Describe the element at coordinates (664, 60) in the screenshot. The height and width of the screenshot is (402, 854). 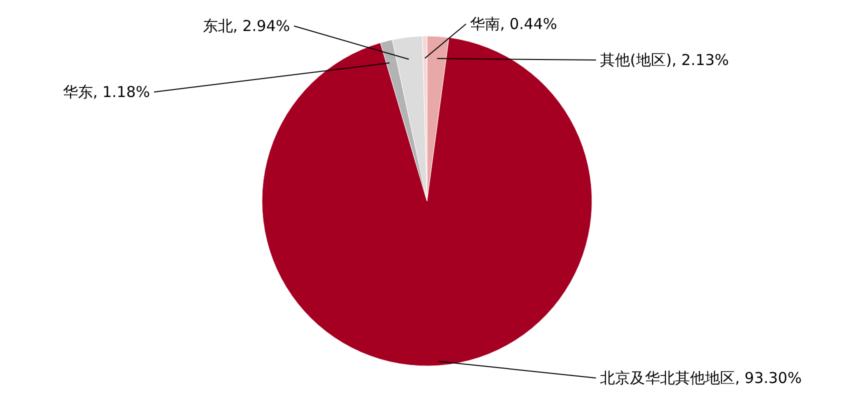
I see `slice-label: 其他(地区), 2.13%` at that location.